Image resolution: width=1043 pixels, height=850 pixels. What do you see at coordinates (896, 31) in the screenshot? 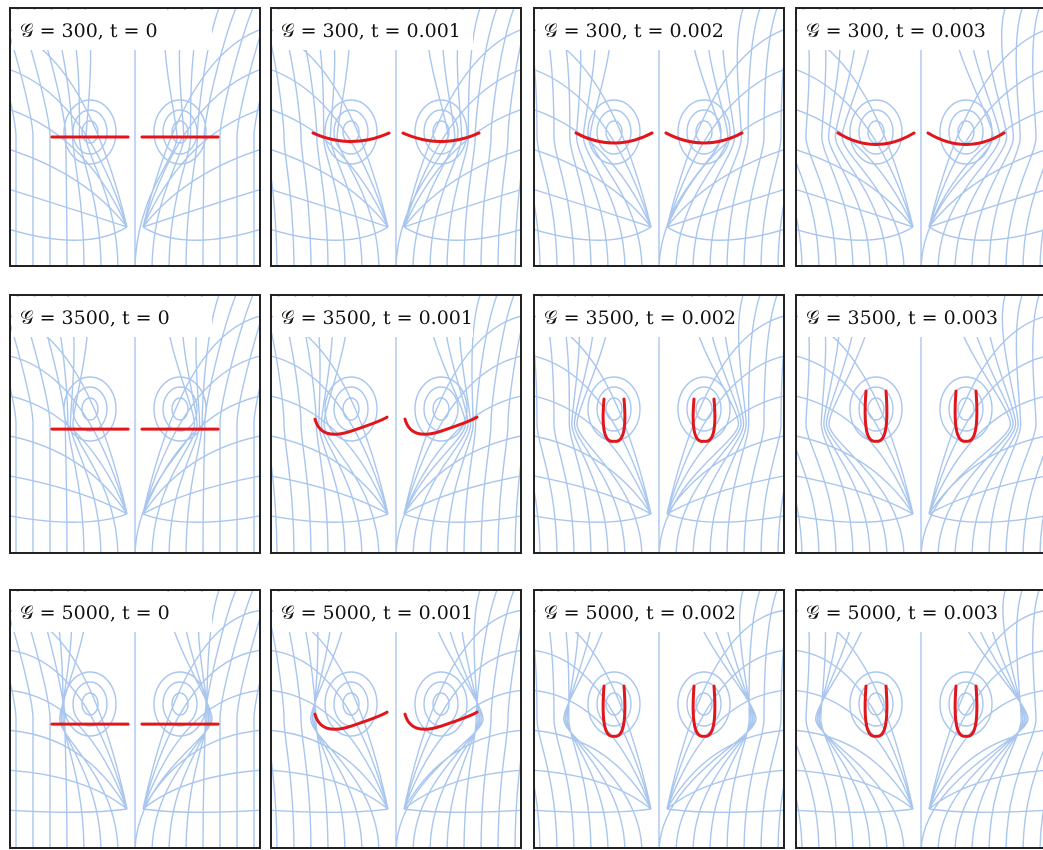
I see `panel-label: 𝒢 = 300, t = 0.003` at bounding box center [896, 31].